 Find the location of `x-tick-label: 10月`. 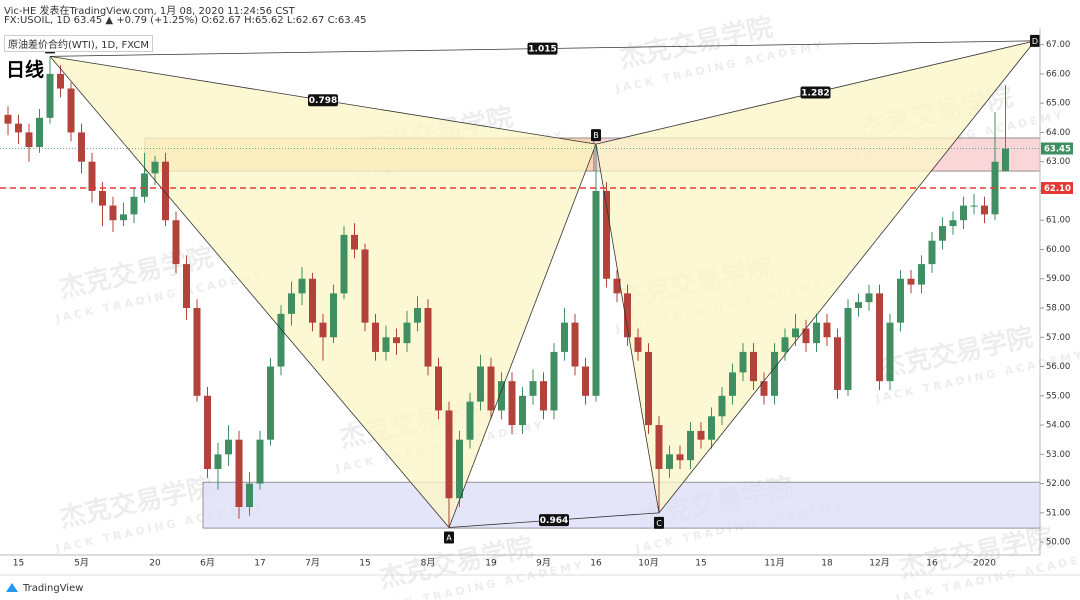

x-tick-label: 10月 is located at coordinates (648, 563).